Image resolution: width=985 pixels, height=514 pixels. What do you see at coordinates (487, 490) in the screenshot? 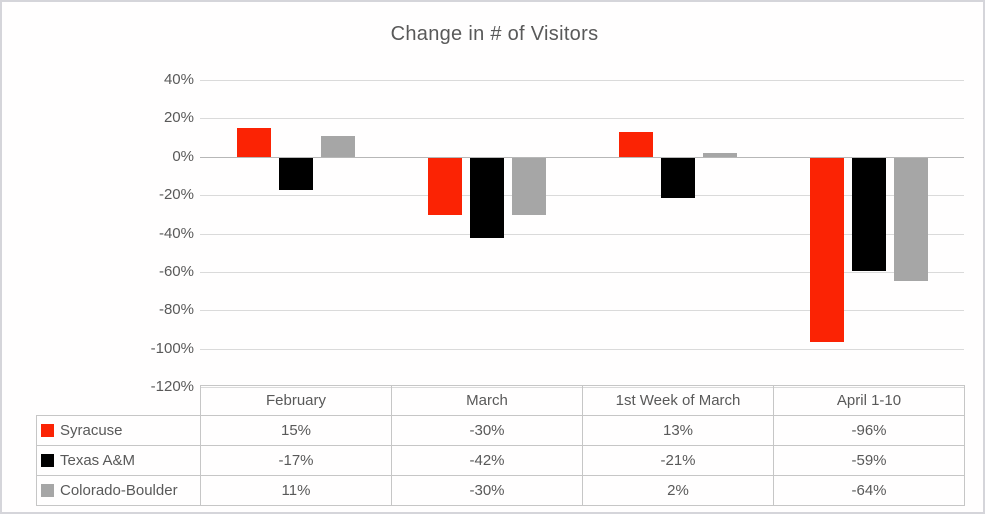
I see `table-cell-colorado-boulder-march: -30%` at bounding box center [487, 490].